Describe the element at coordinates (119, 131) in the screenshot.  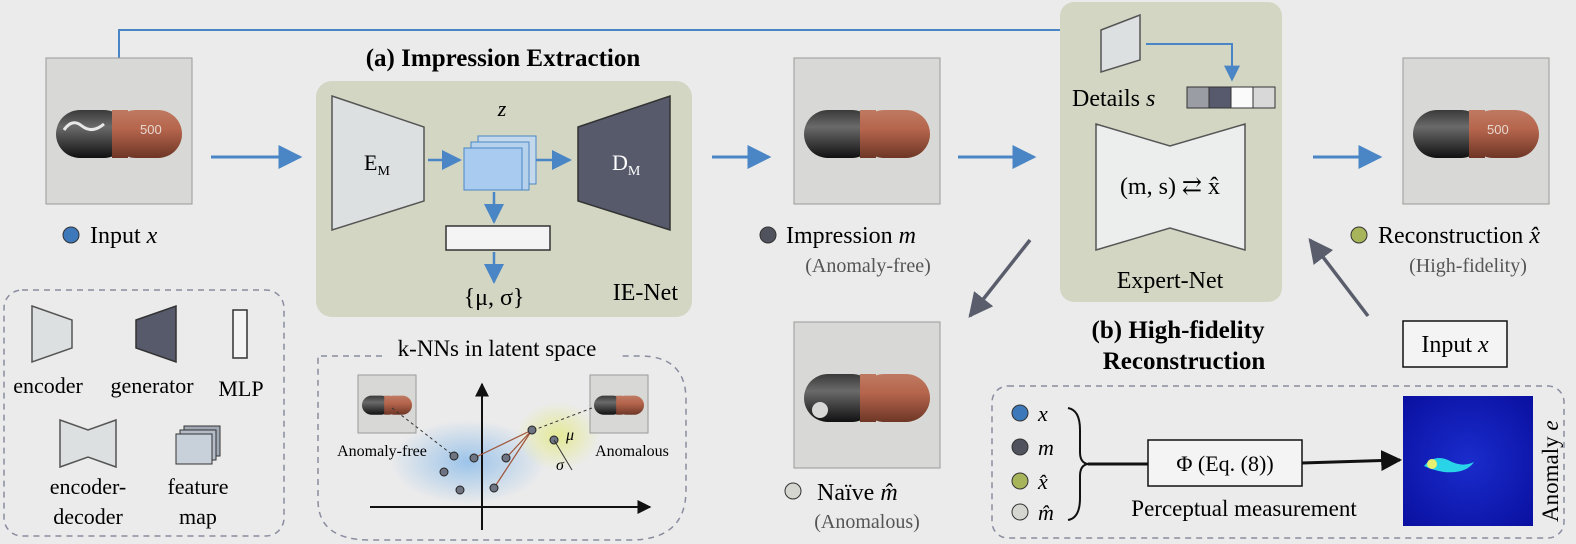
I see `input-image: 500` at that location.